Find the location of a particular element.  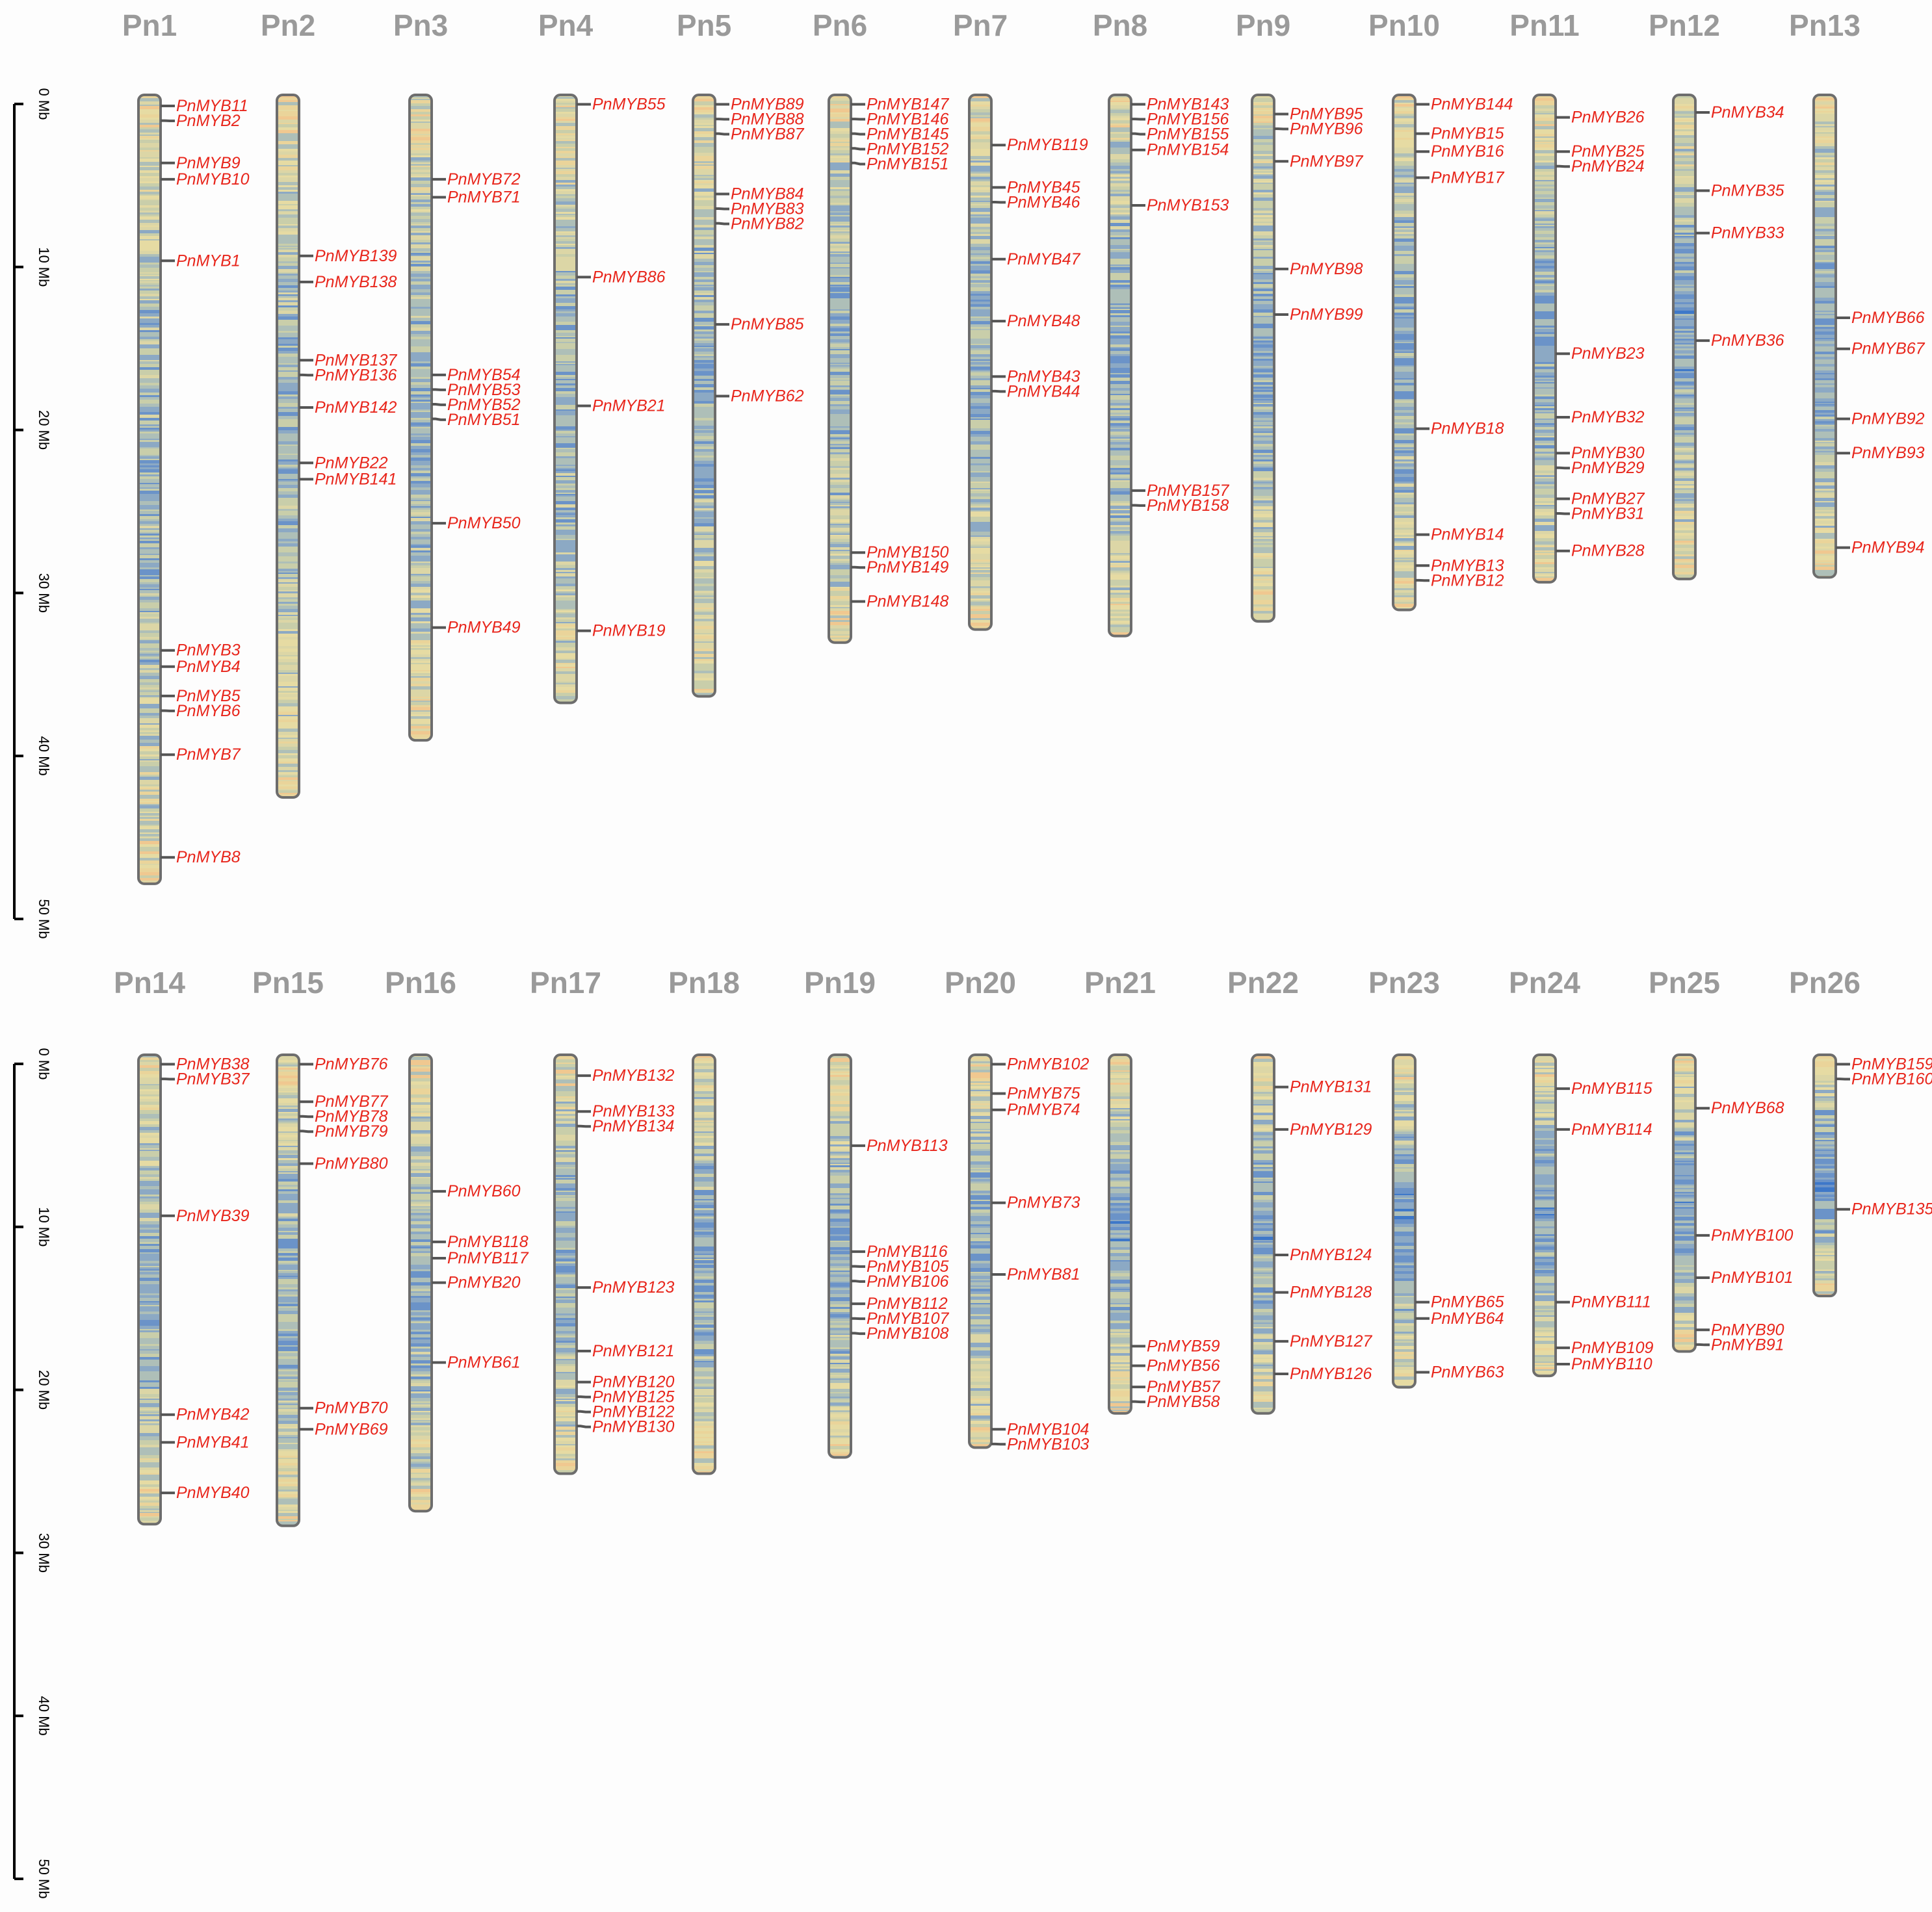

gene-marker: PnMYB110 is located at coordinates (1604, 1364).